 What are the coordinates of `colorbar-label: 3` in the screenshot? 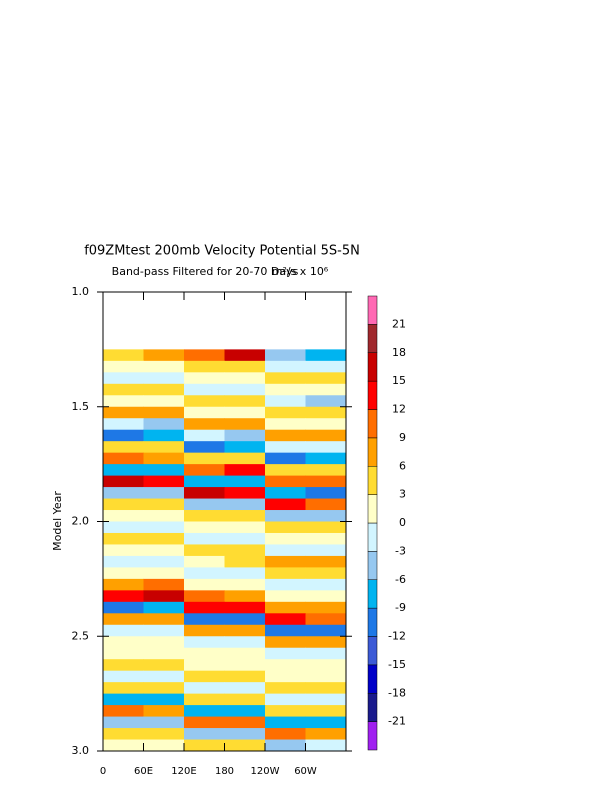 It's located at (402, 494).